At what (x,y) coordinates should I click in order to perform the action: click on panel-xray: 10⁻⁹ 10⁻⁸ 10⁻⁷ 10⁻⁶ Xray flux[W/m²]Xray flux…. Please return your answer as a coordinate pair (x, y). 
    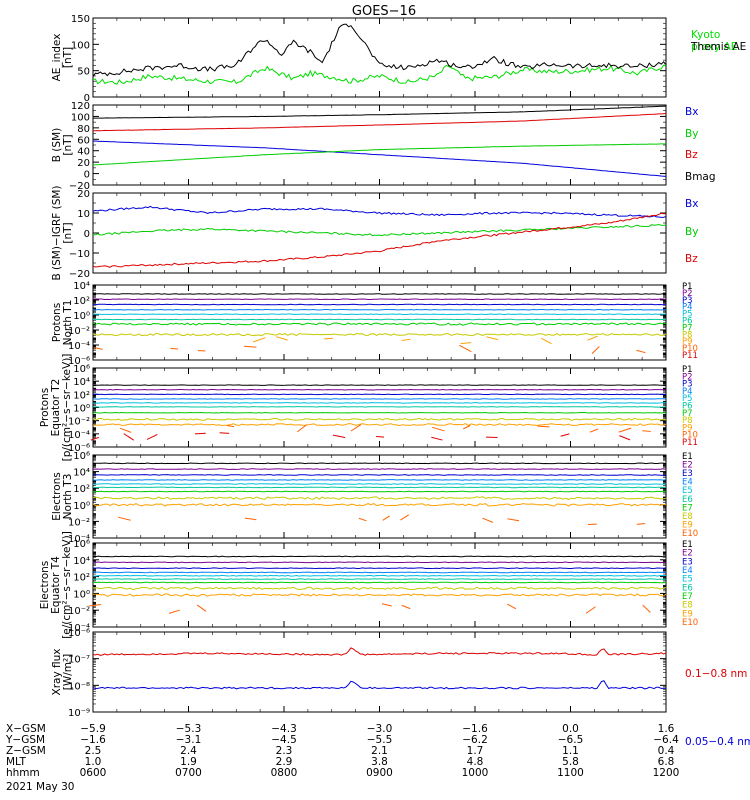
    Looking at the image, I should click on (400, 688).